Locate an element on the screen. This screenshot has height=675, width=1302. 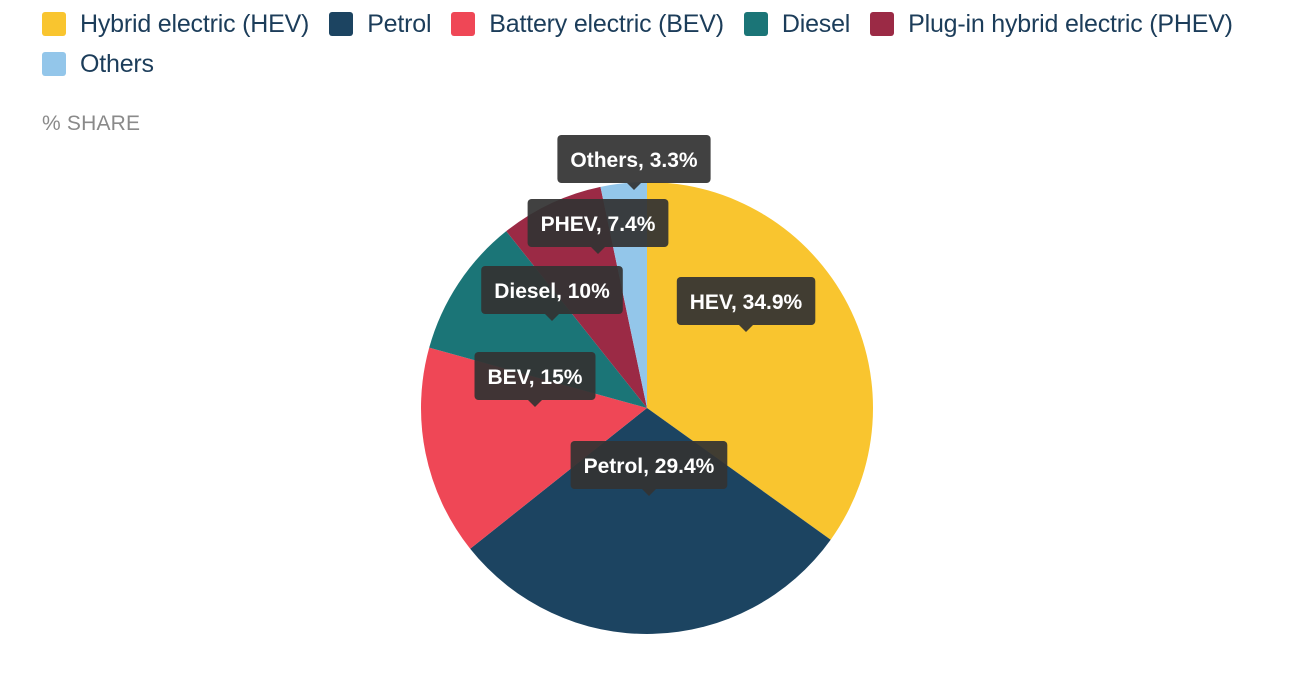
data-label-text-petrol: Petrol, 29.4% is located at coordinates (649, 466).